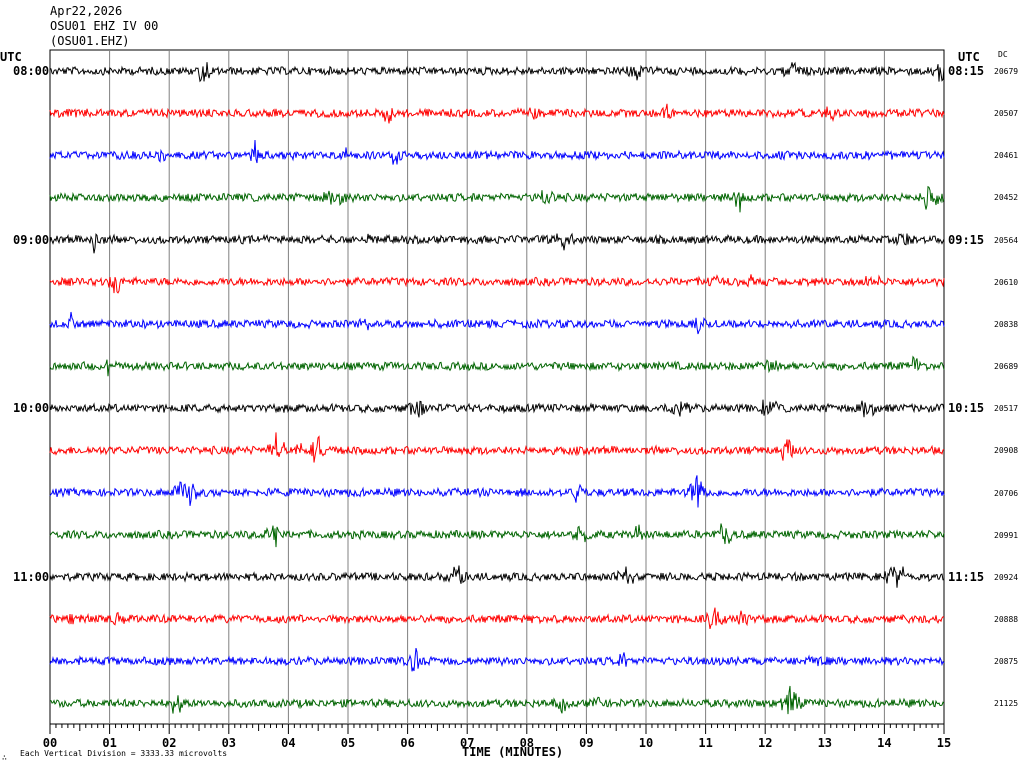  I want to click on right-time-label: 08:15, so click(966, 71).